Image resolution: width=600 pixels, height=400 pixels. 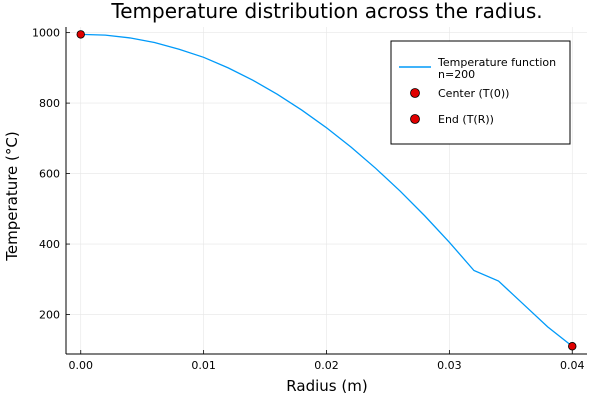 I want to click on x-tick-label-2: 0.02, so click(x=326, y=365).